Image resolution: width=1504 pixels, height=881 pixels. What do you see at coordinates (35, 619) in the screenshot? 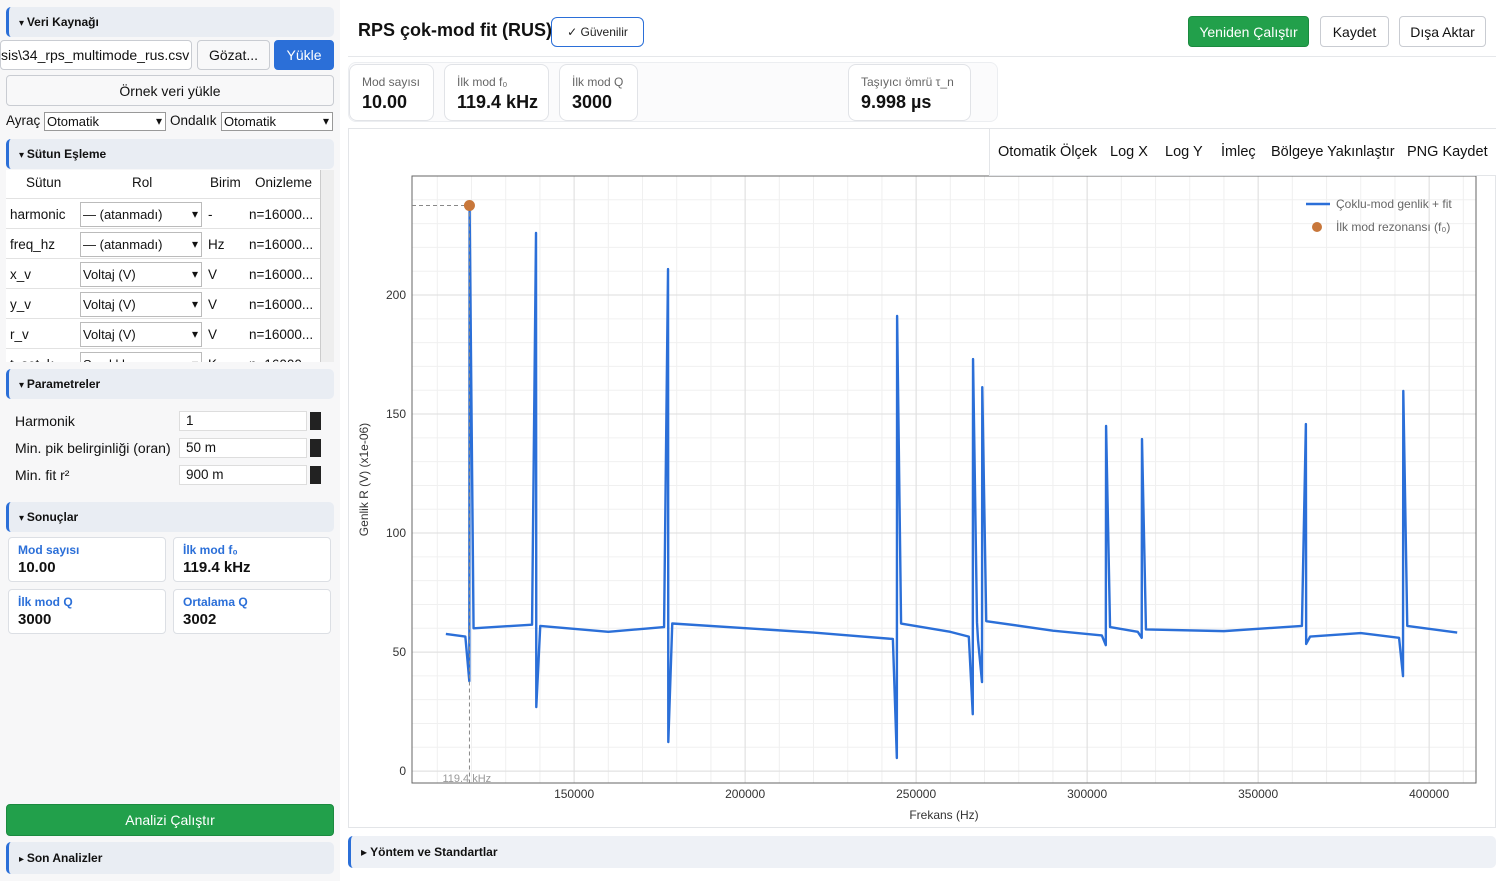
I see `card-value: 3000` at bounding box center [35, 619].